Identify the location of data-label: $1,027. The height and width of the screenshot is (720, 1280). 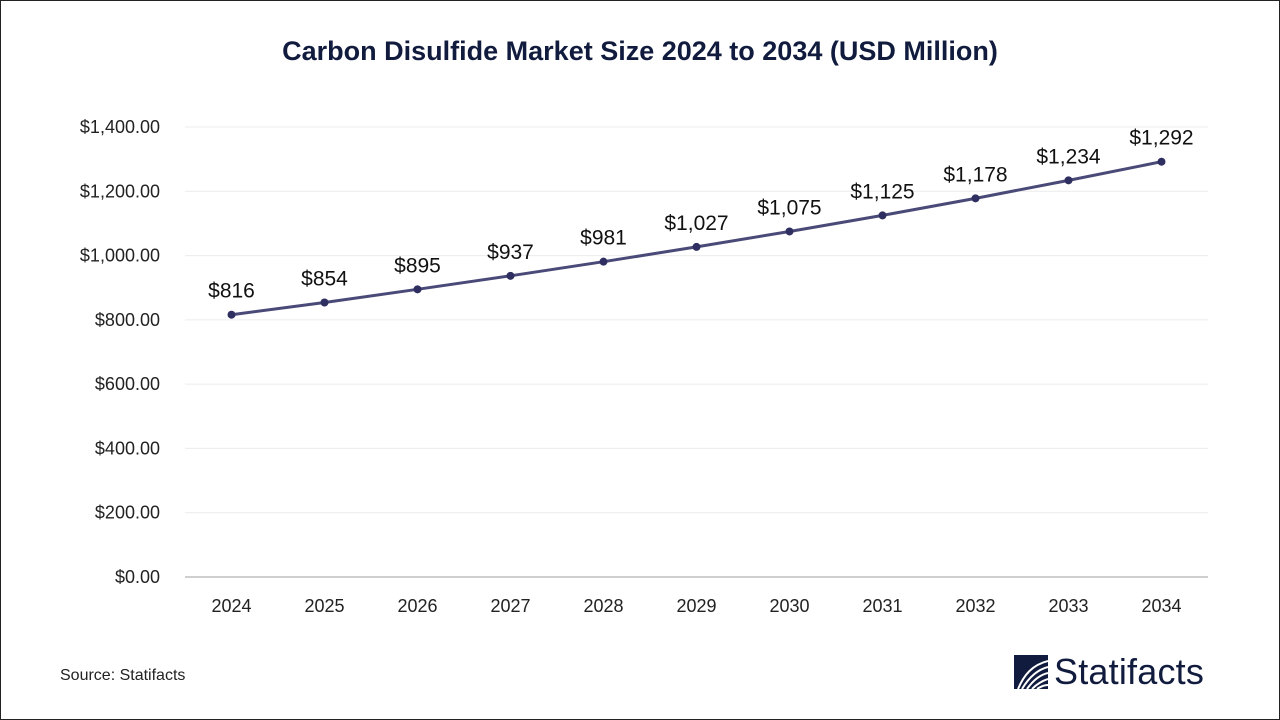
(696, 223).